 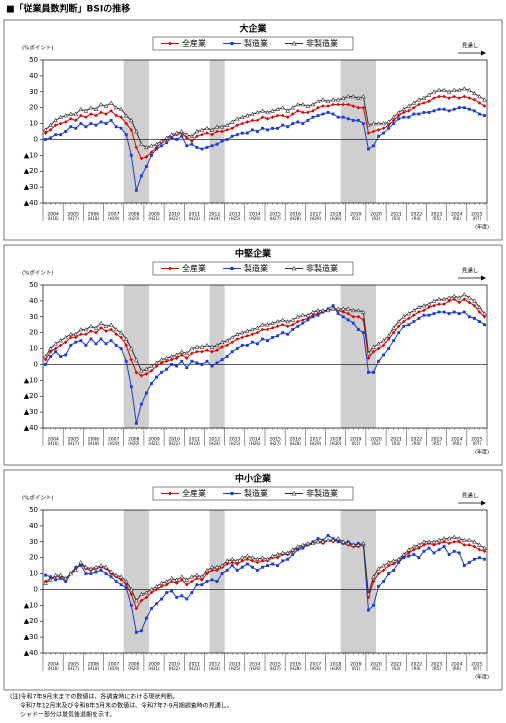 What do you see at coordinates (358, 581) in the screenshot?
I see `recession-shade` at bounding box center [358, 581].